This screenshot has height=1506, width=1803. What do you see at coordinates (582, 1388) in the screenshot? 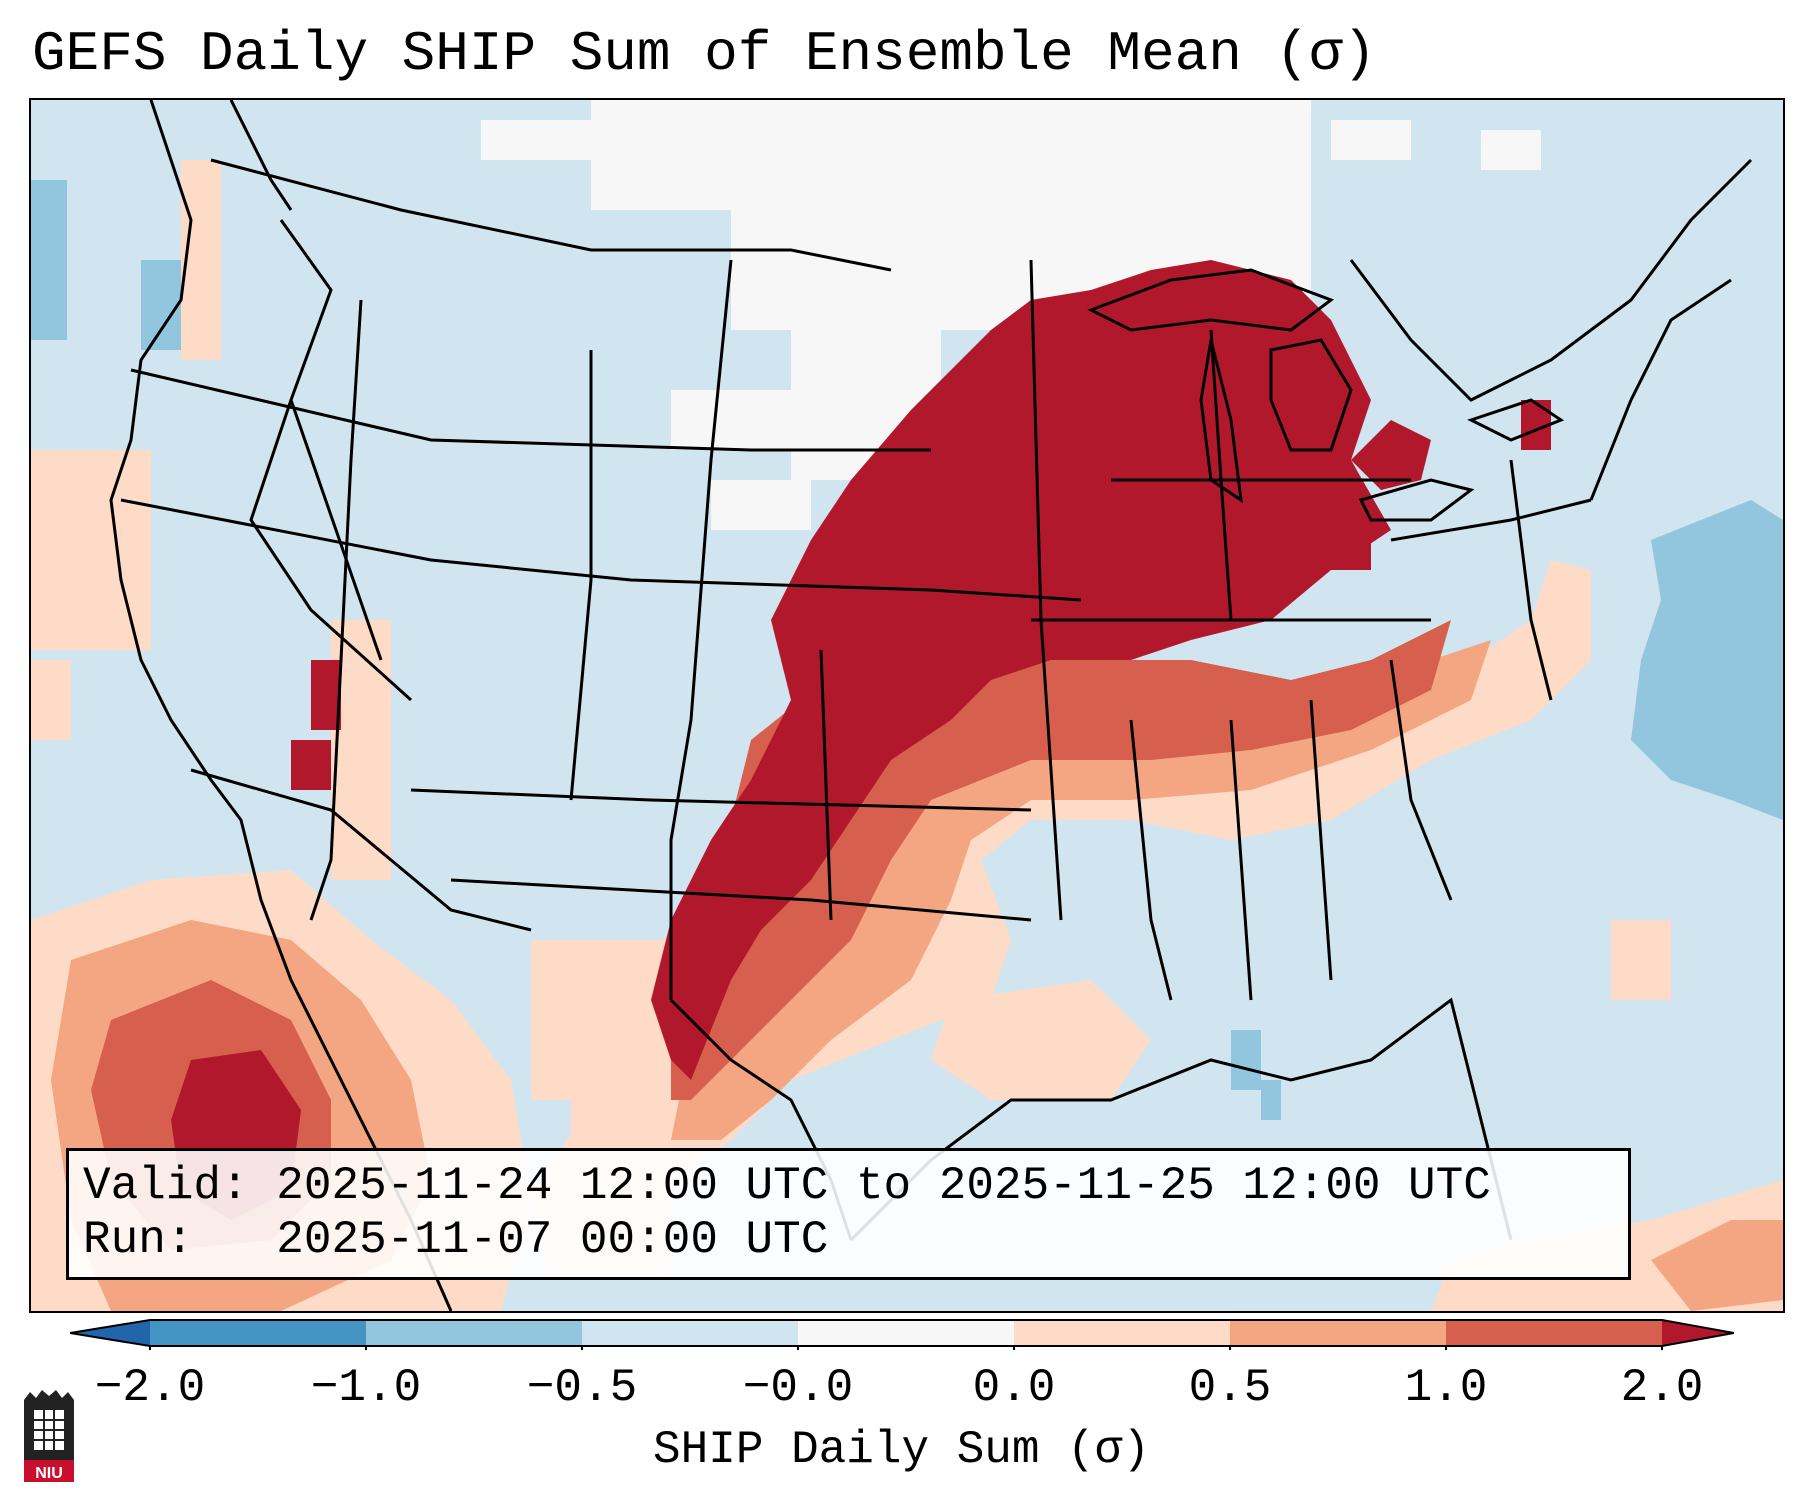
I see `colorbar-tick-label: −0.5` at bounding box center [582, 1388].